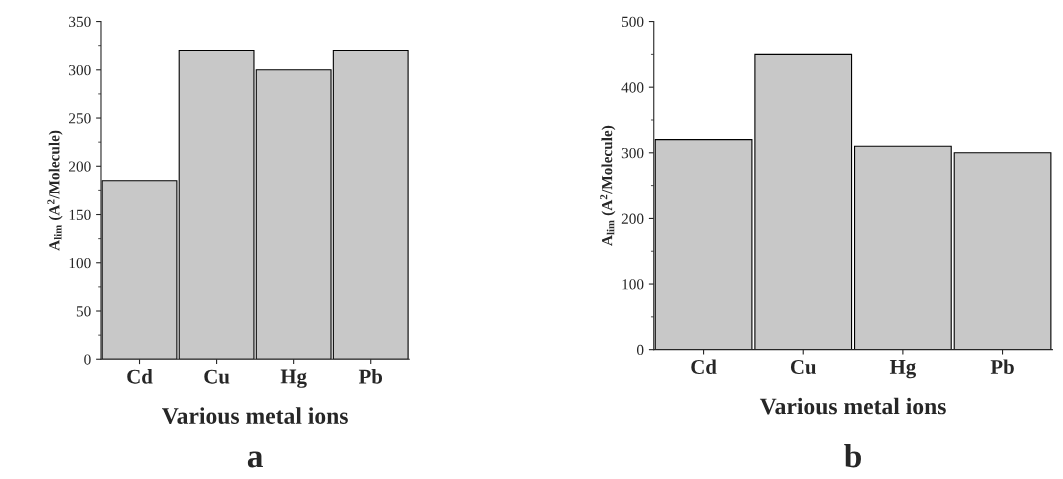 This screenshot has width=1063, height=479. What do you see at coordinates (632, 22) in the screenshot?
I see `y-tick-label: 500` at bounding box center [632, 22].